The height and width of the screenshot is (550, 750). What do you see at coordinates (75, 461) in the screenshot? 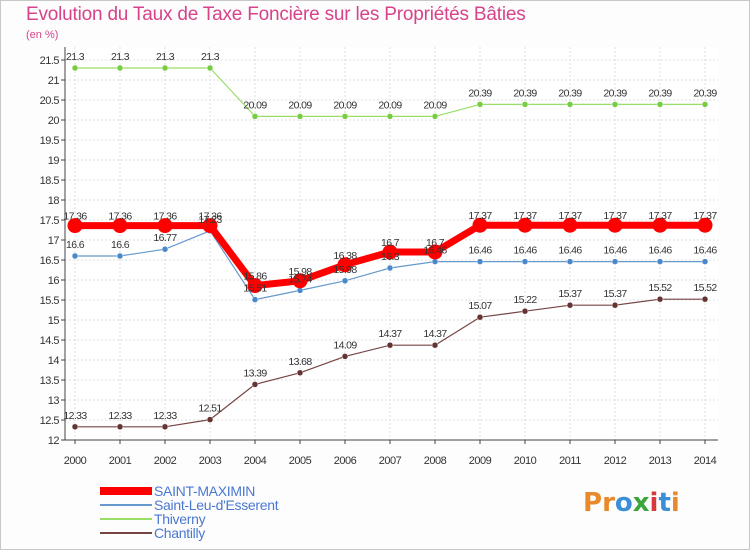
I see `x-tick-label: 2000` at bounding box center [75, 461].